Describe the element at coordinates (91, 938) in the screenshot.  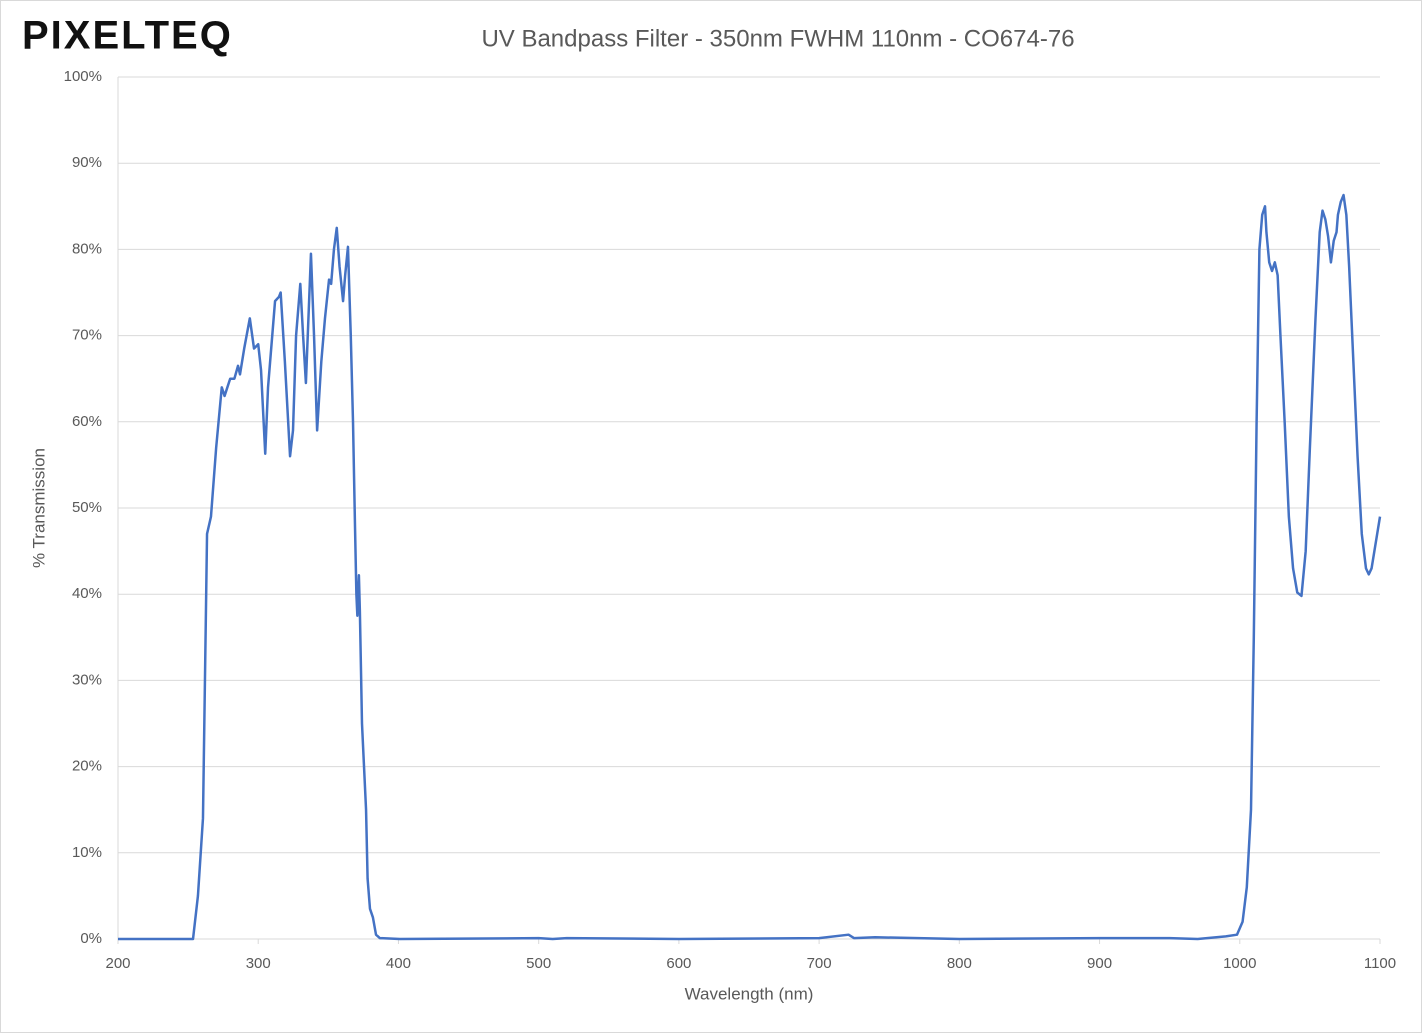
I see `y-tick-label: 0%` at that location.